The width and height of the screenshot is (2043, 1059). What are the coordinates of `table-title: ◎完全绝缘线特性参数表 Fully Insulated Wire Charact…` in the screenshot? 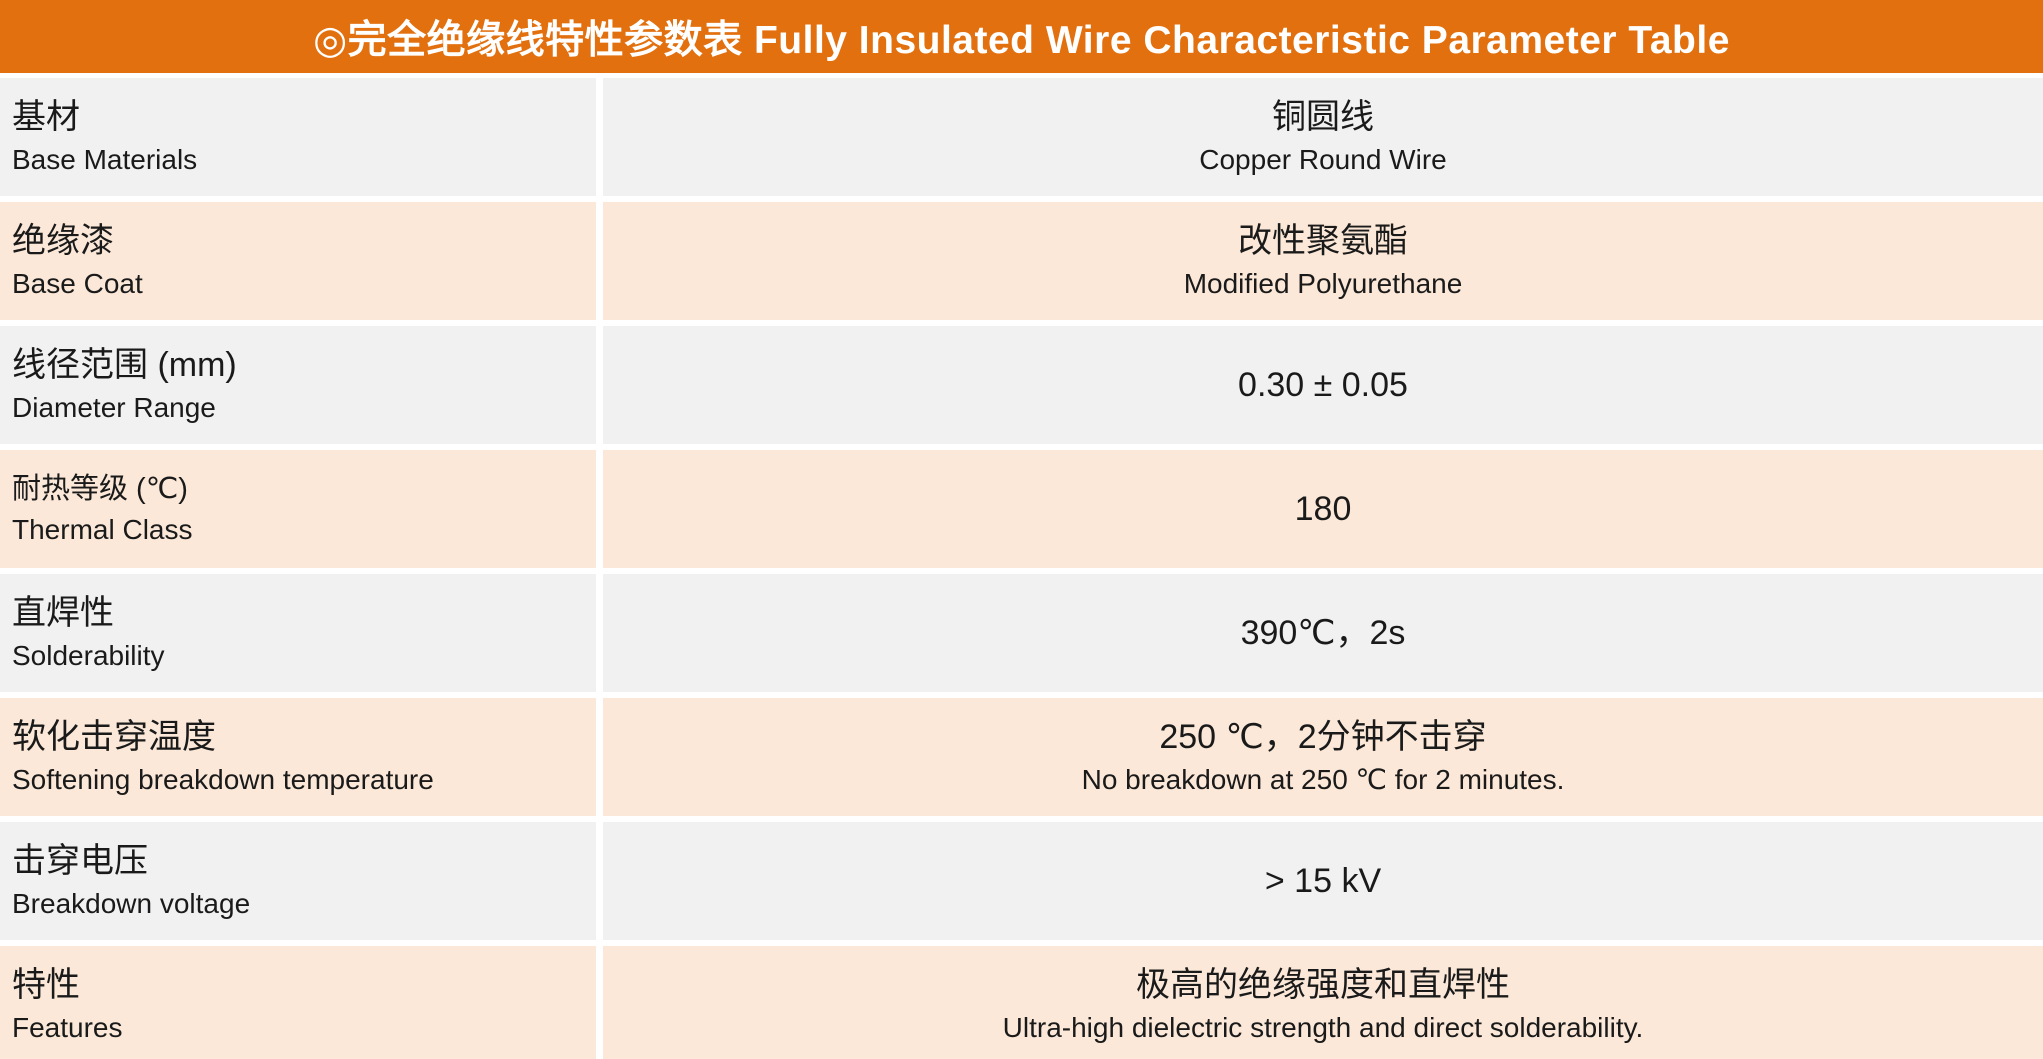 It's located at (1021, 36).